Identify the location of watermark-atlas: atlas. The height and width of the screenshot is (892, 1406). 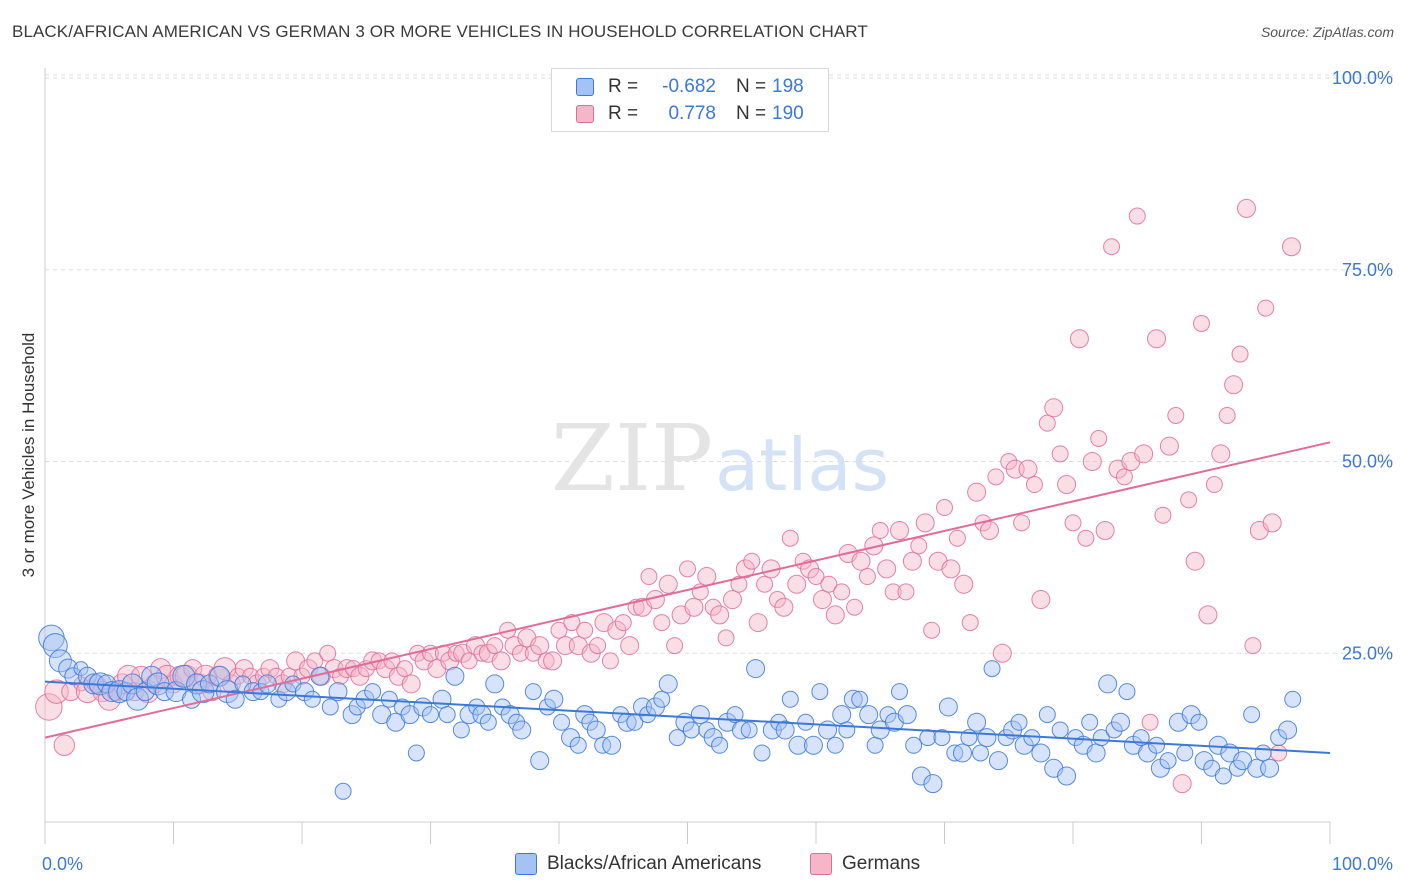
(802, 465).